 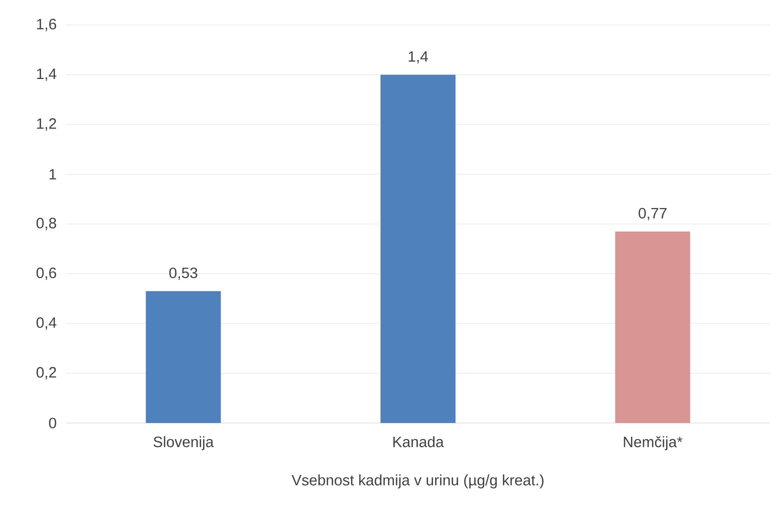 I want to click on y-tick-label: 1,2, so click(x=46, y=124).